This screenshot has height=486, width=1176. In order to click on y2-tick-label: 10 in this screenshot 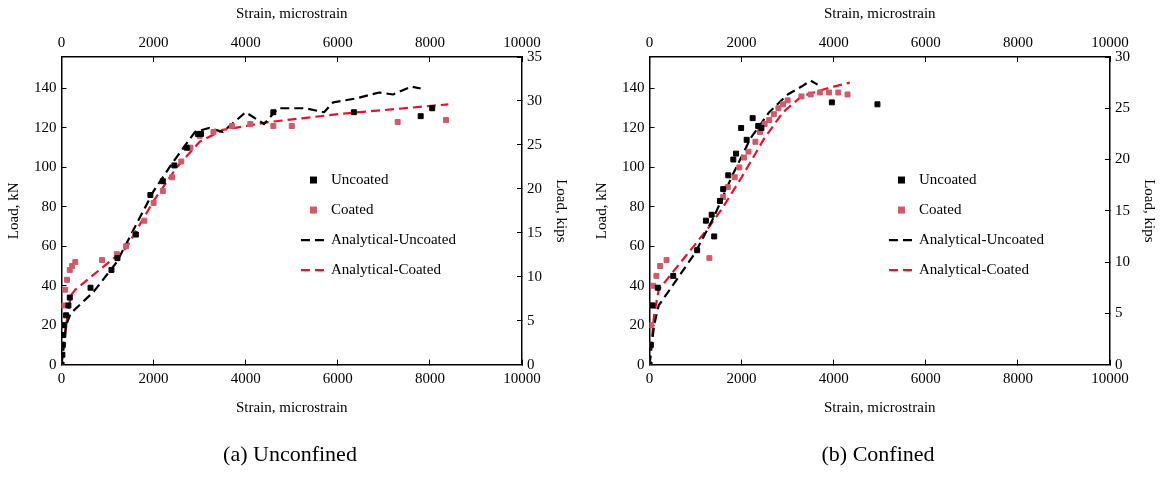, I will do `click(534, 275)`.